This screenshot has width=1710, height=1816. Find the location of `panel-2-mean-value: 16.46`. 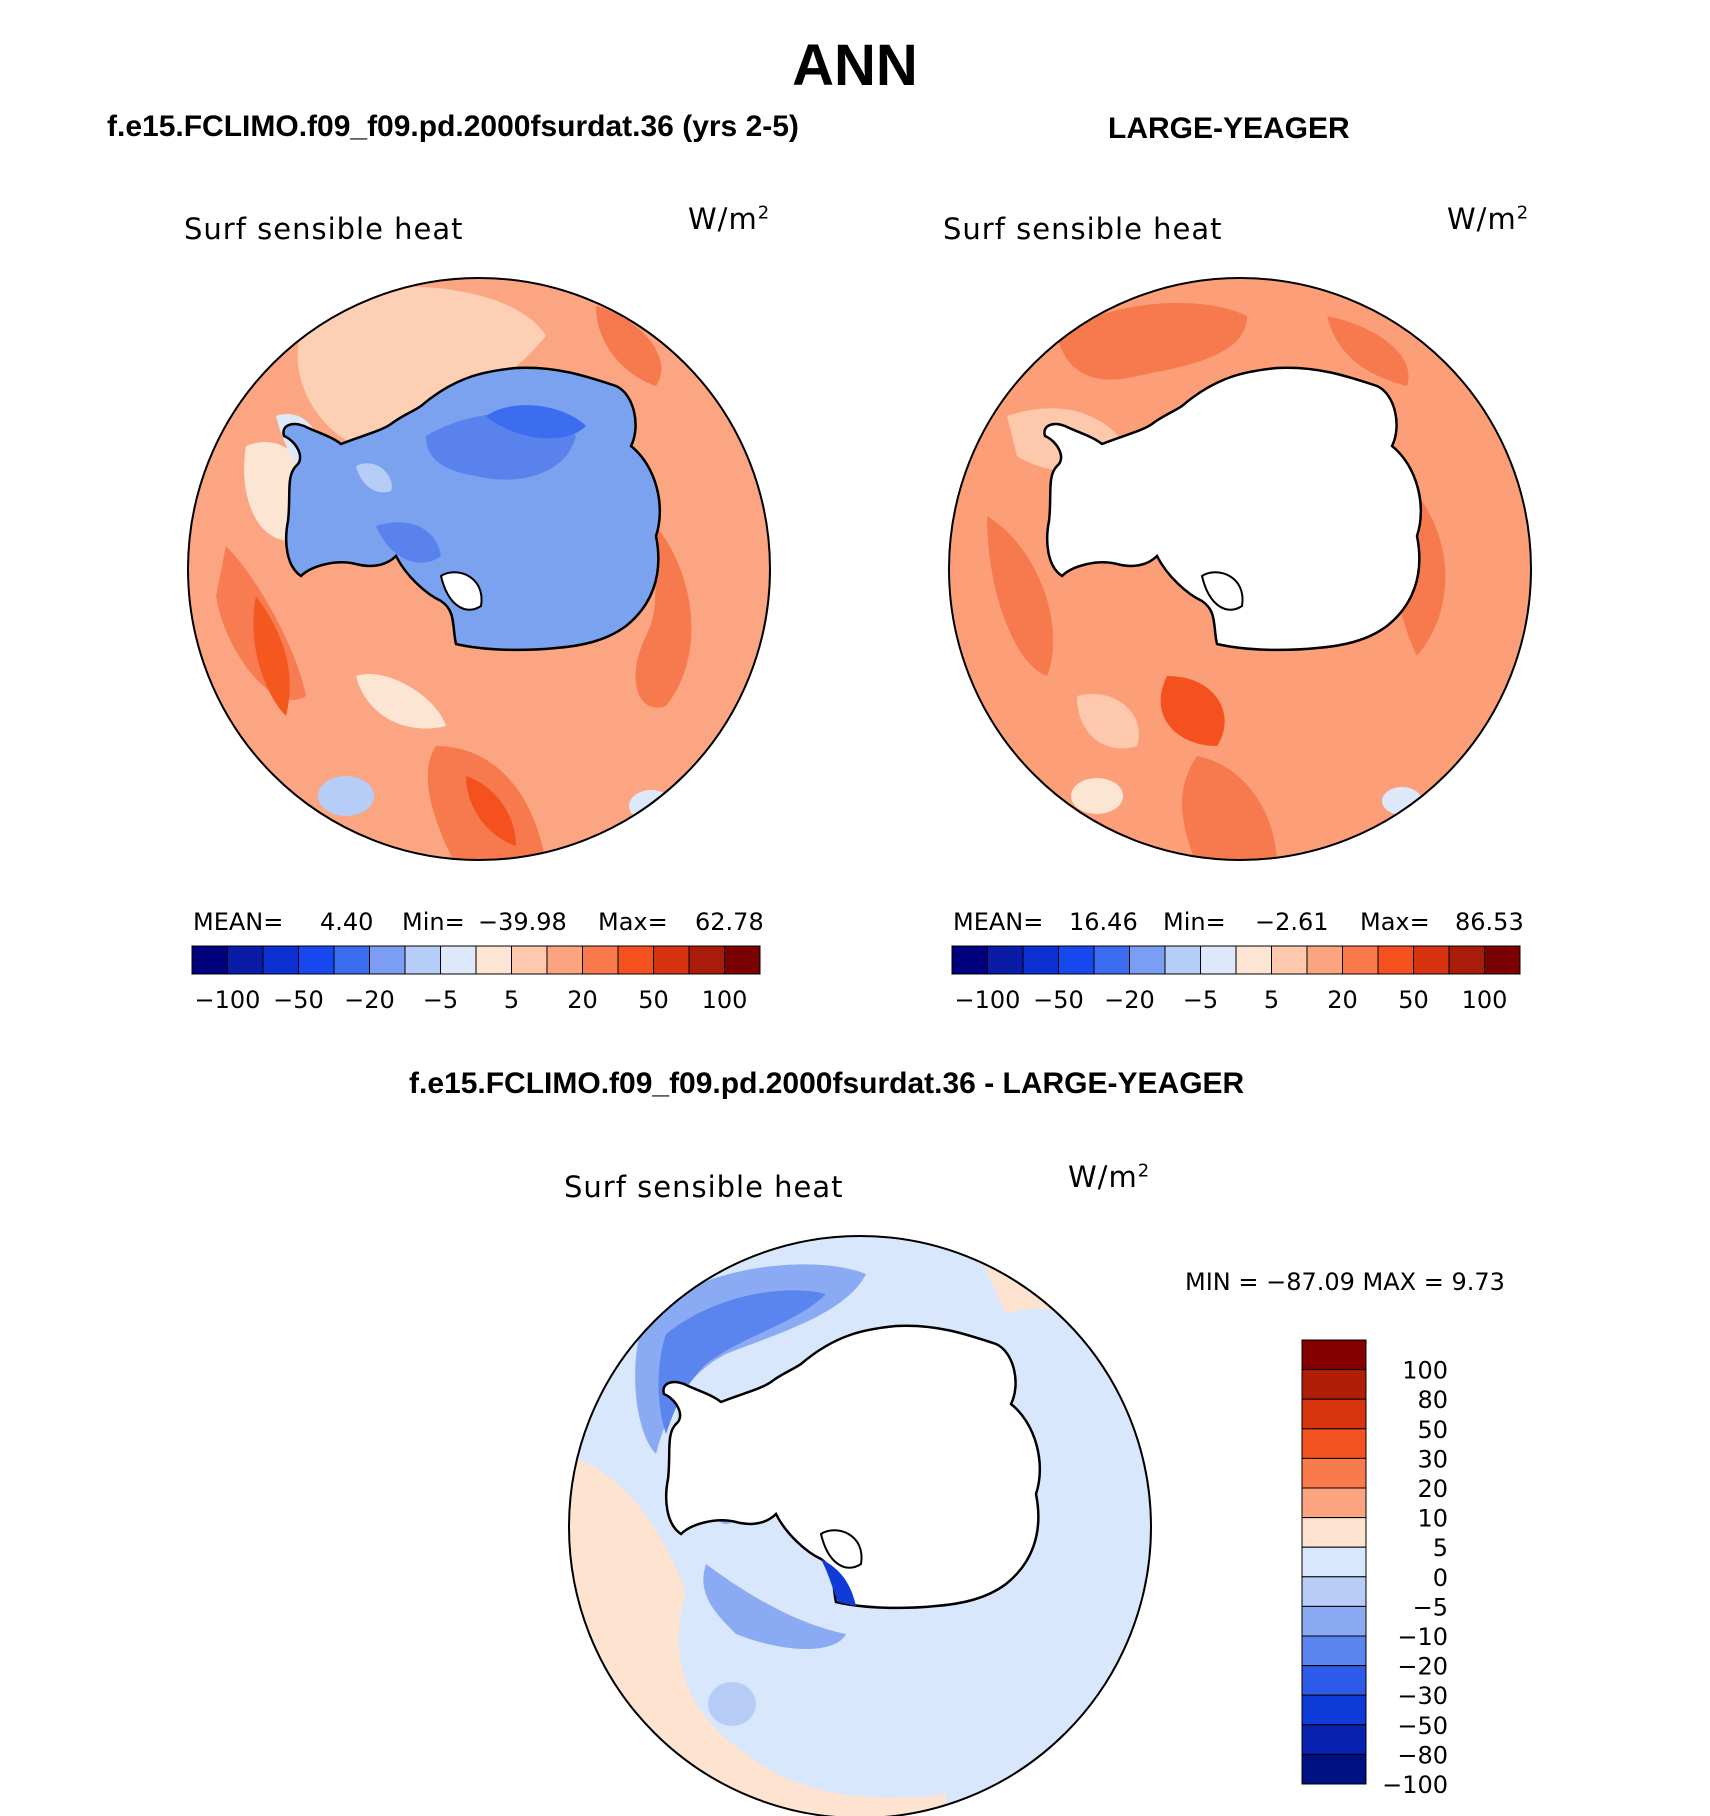

panel-2-mean-value: 16.46 is located at coordinates (1103, 922).